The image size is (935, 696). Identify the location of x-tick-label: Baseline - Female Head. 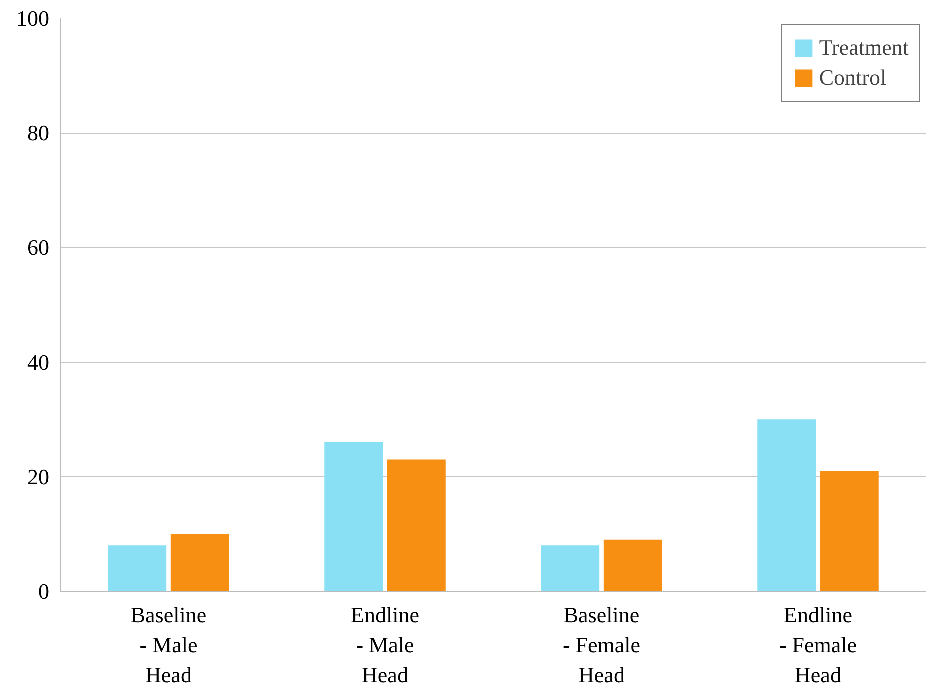
(601, 645).